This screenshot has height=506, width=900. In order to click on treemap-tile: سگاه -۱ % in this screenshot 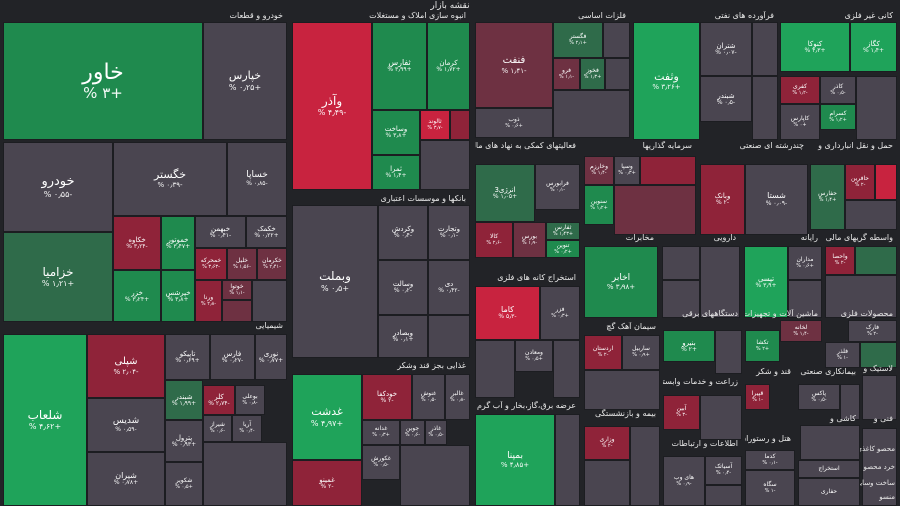, I will do `click(770, 488)`.